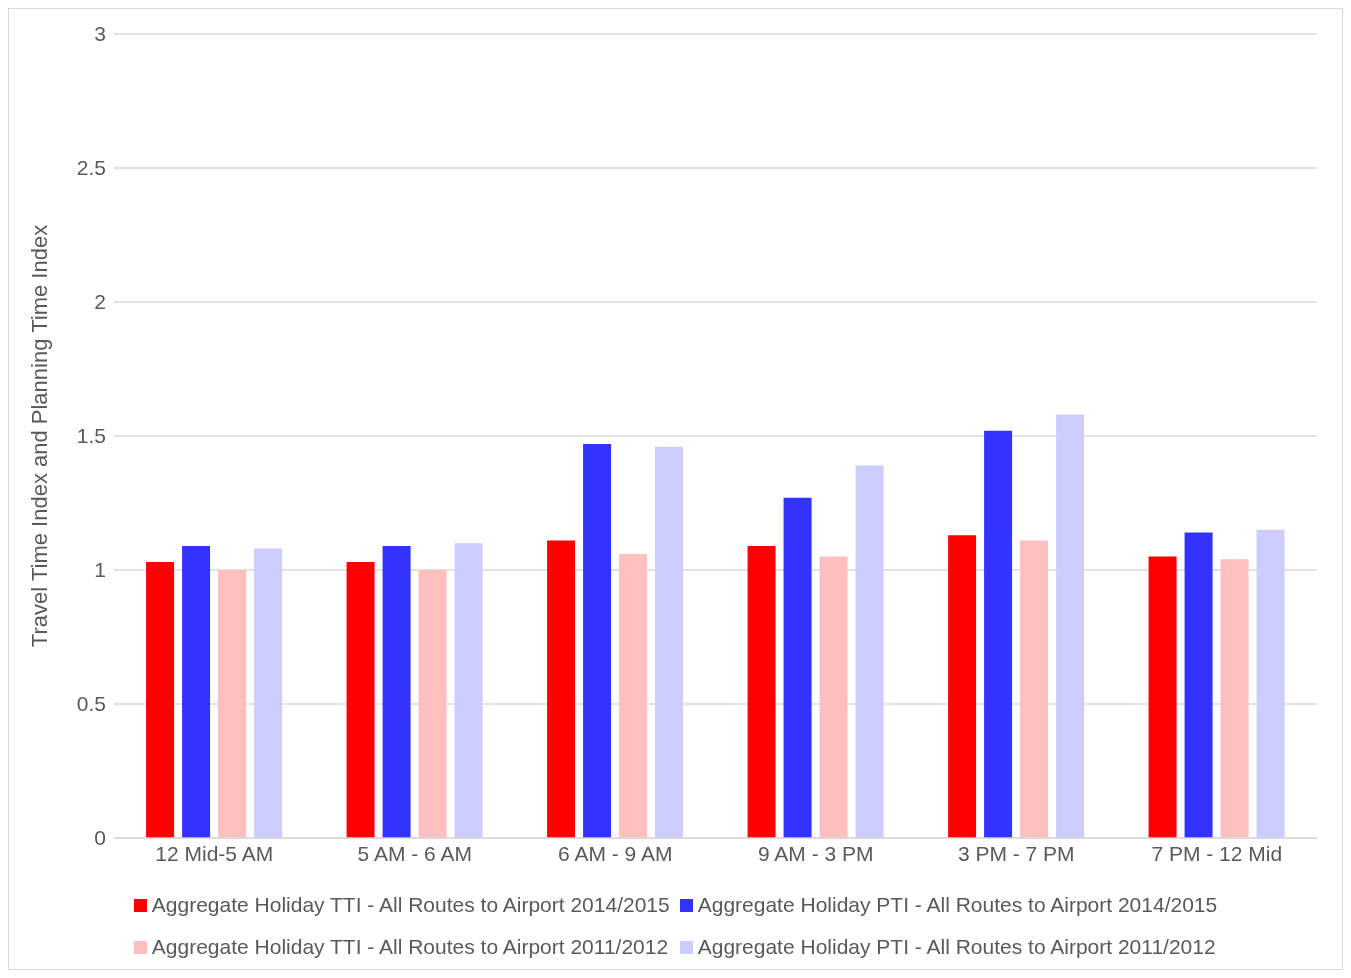  Describe the element at coordinates (1217, 853) in the screenshot. I see `x-tick-label: 7 PM - 12 Mid` at that location.